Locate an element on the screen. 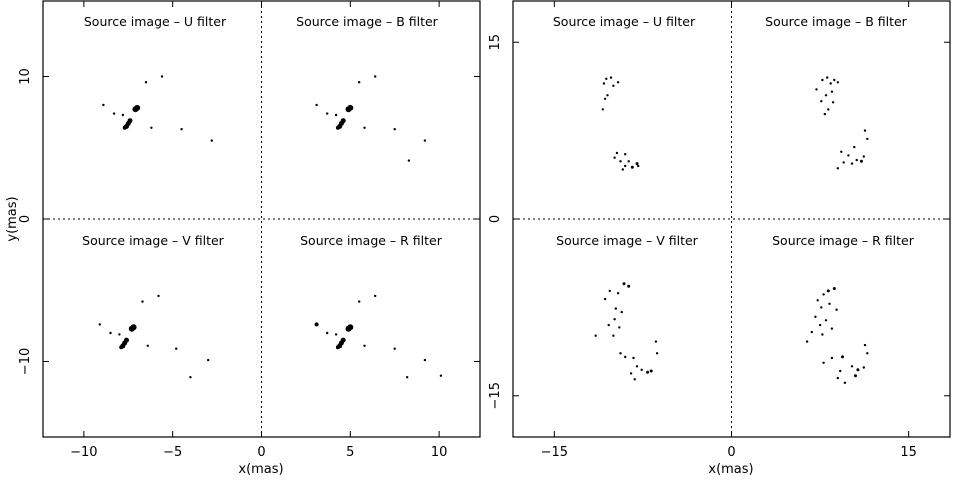 The height and width of the screenshot is (481, 954). x-tick-label: −10 is located at coordinates (83, 452).